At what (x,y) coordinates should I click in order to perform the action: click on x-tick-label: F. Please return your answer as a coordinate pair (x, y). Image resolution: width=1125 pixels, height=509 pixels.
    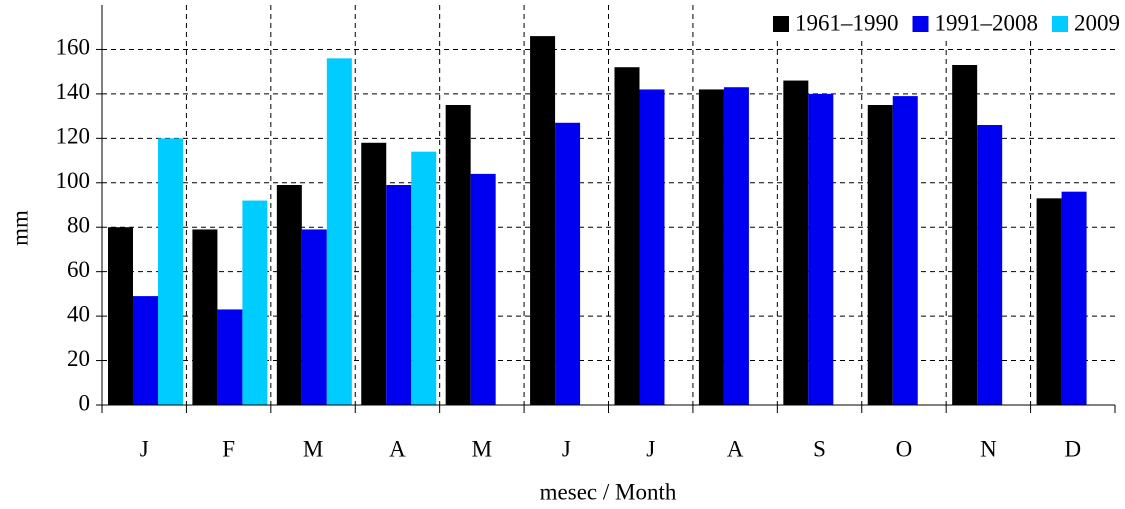
    Looking at the image, I should click on (228, 448).